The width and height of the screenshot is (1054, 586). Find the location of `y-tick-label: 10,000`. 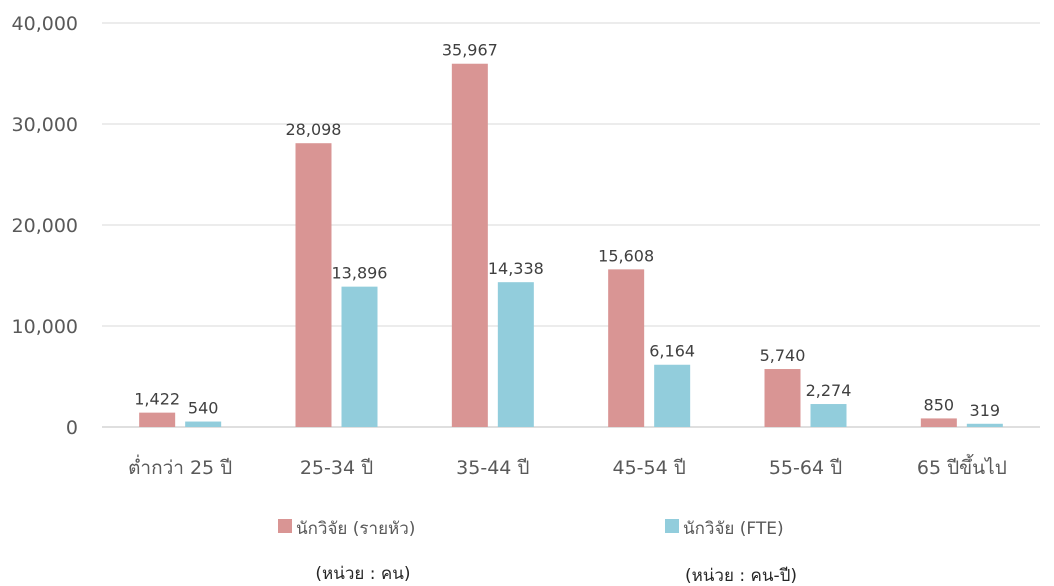

y-tick-label: 10,000 is located at coordinates (45, 327).